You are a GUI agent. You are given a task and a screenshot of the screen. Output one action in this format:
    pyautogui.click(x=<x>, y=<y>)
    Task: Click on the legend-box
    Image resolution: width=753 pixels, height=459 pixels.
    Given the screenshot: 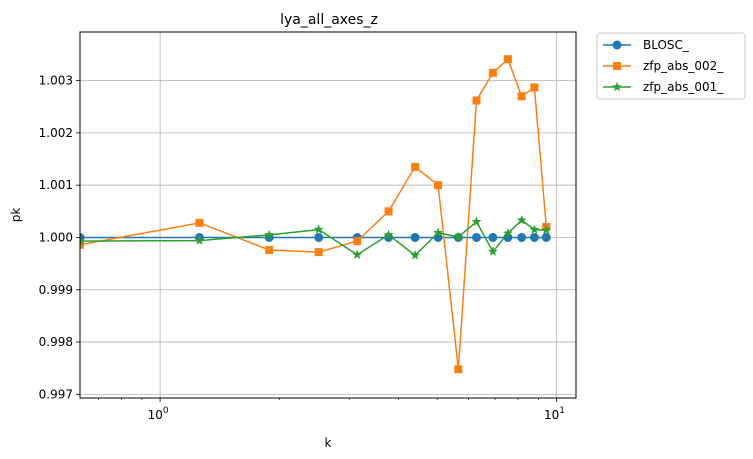 What is the action you would take?
    pyautogui.click(x=671, y=66)
    